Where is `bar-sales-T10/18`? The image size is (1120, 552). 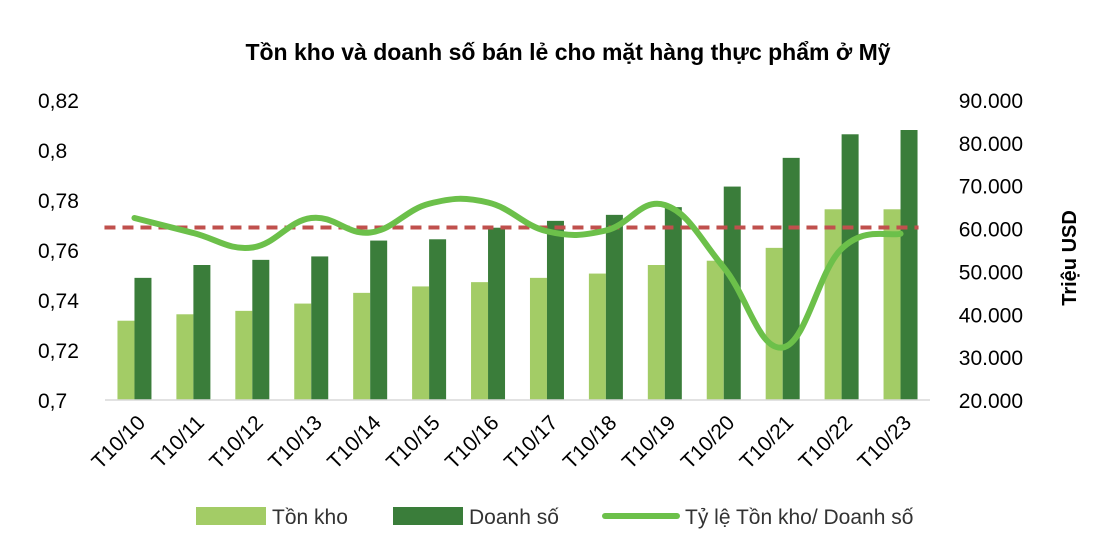
bar-sales-T10/18 is located at coordinates (614, 307).